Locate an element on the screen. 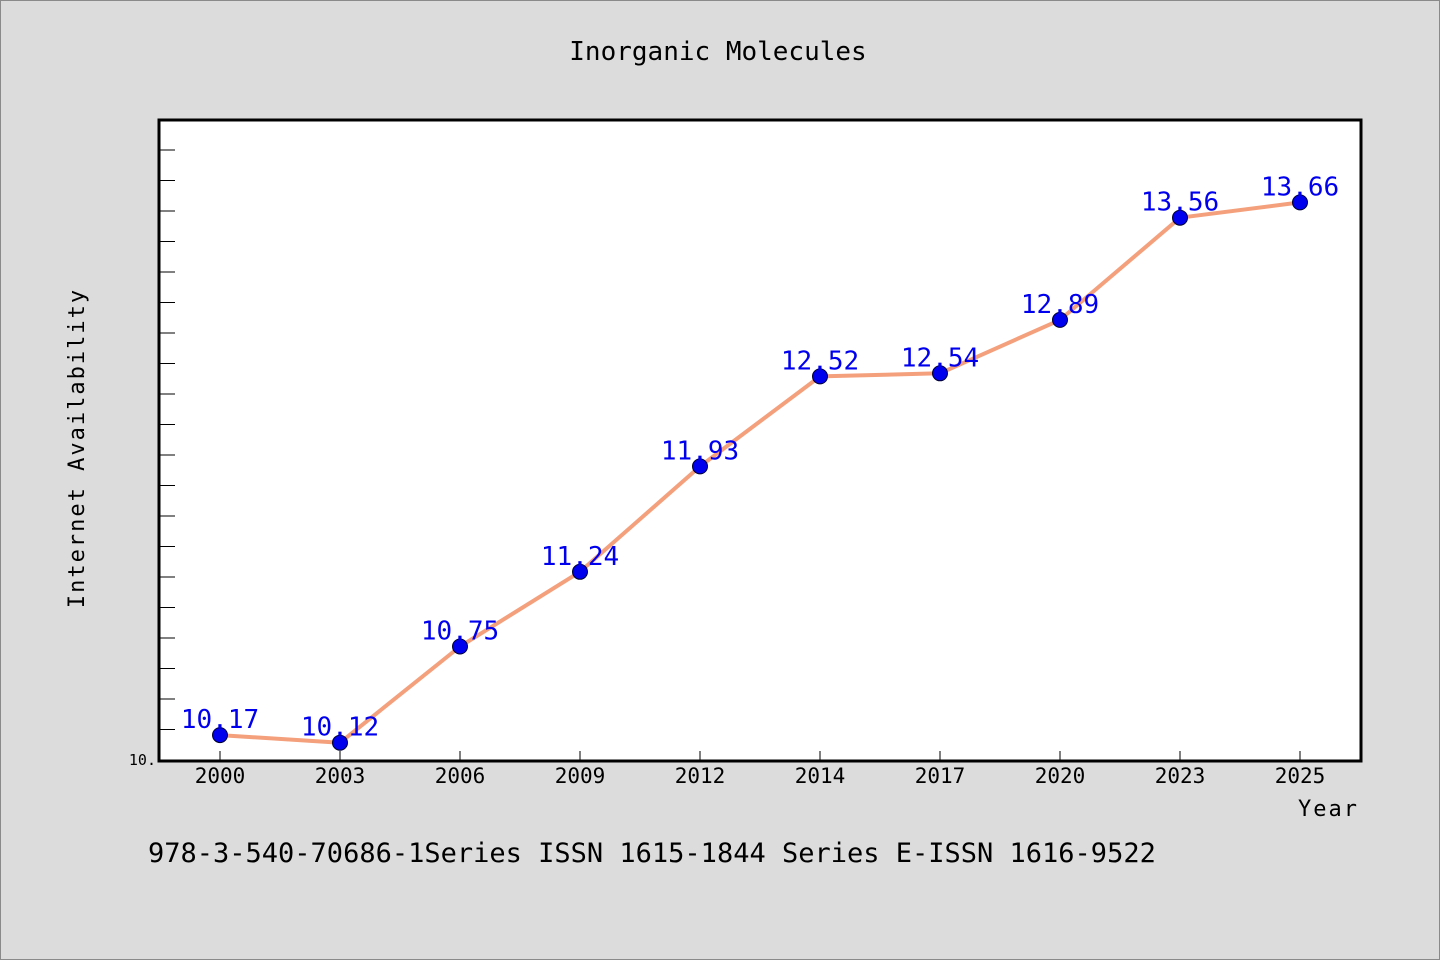  x-tick-label: 2009 is located at coordinates (580, 776).